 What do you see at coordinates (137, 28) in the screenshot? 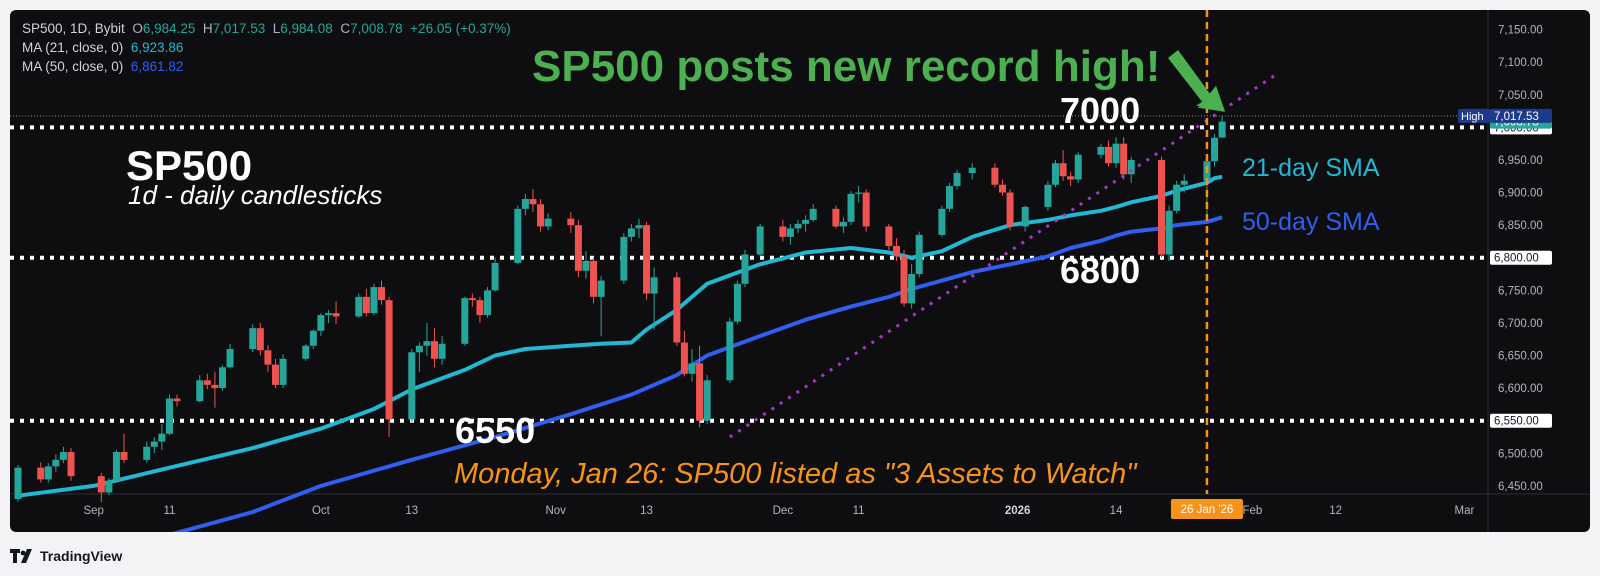
I see `open-label: O` at bounding box center [137, 28].